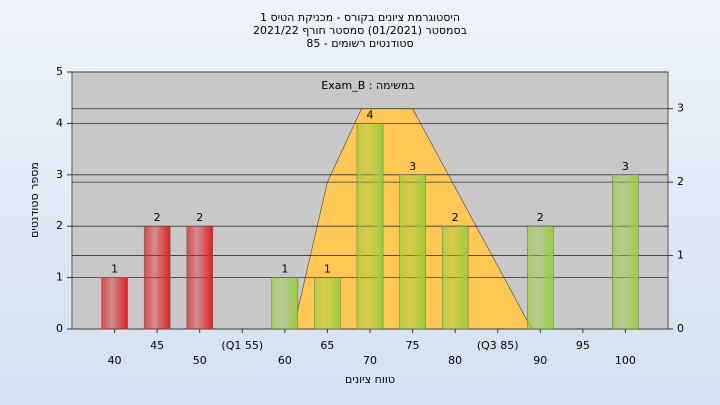  Describe the element at coordinates (115, 360) in the screenshot. I see `x-tick-label: 40` at that location.